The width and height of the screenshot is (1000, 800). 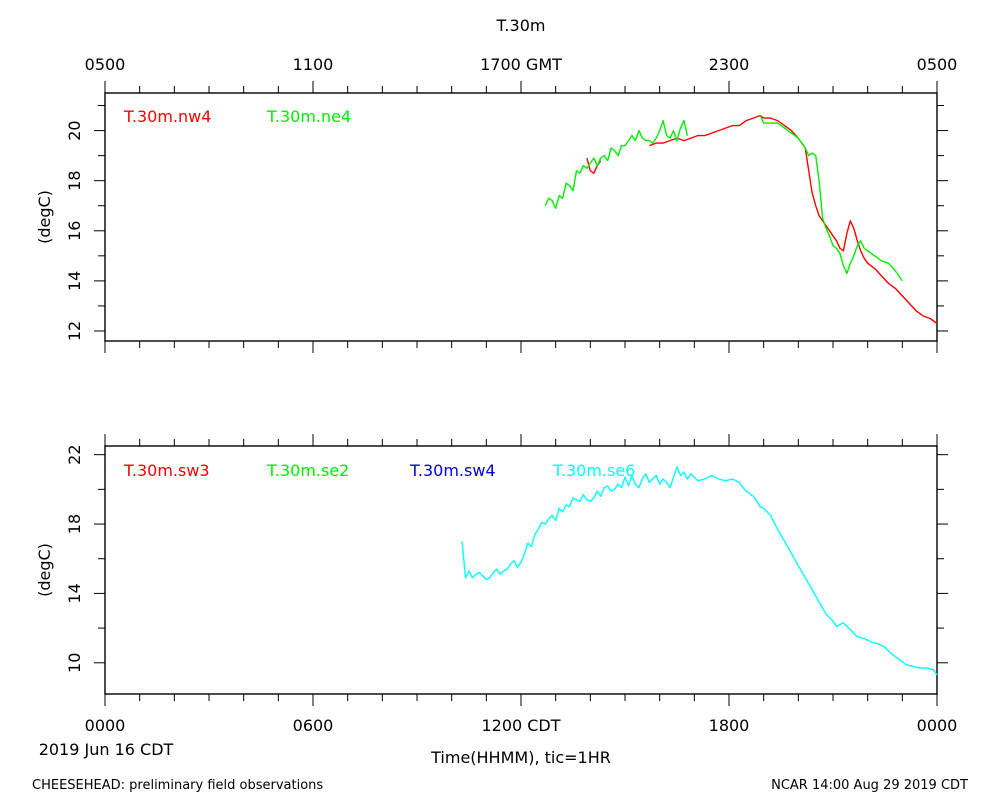 I want to click on y-tick-label: 10, so click(x=74, y=663).